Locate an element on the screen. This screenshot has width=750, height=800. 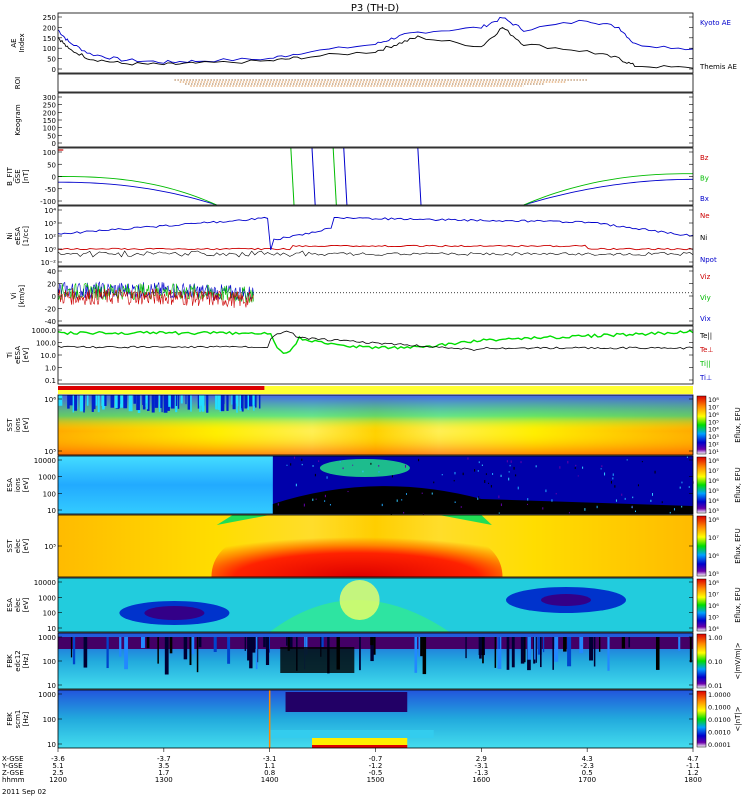
velocity-frame is located at coordinates (375, 296).